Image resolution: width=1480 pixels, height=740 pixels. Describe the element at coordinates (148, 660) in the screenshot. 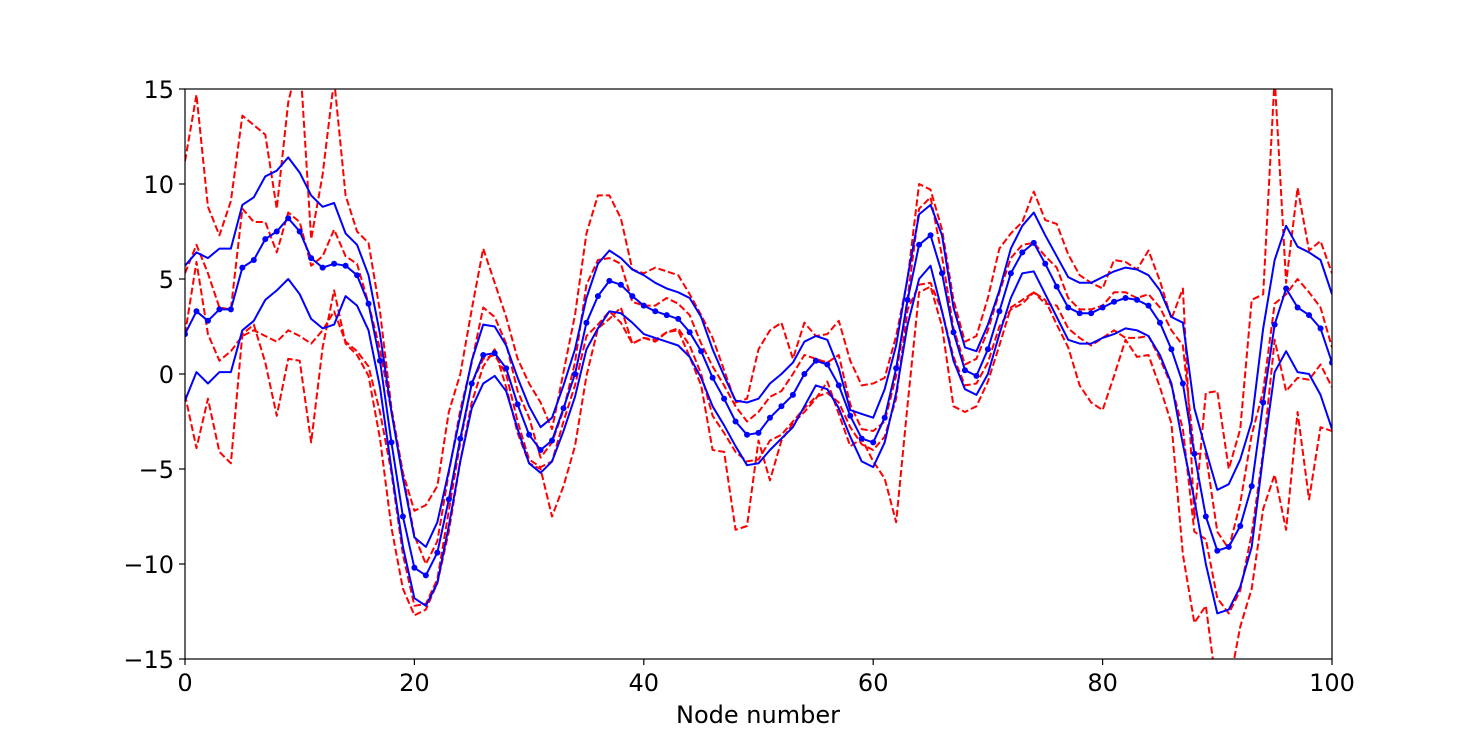

I see `y-tick-label: −15` at that location.